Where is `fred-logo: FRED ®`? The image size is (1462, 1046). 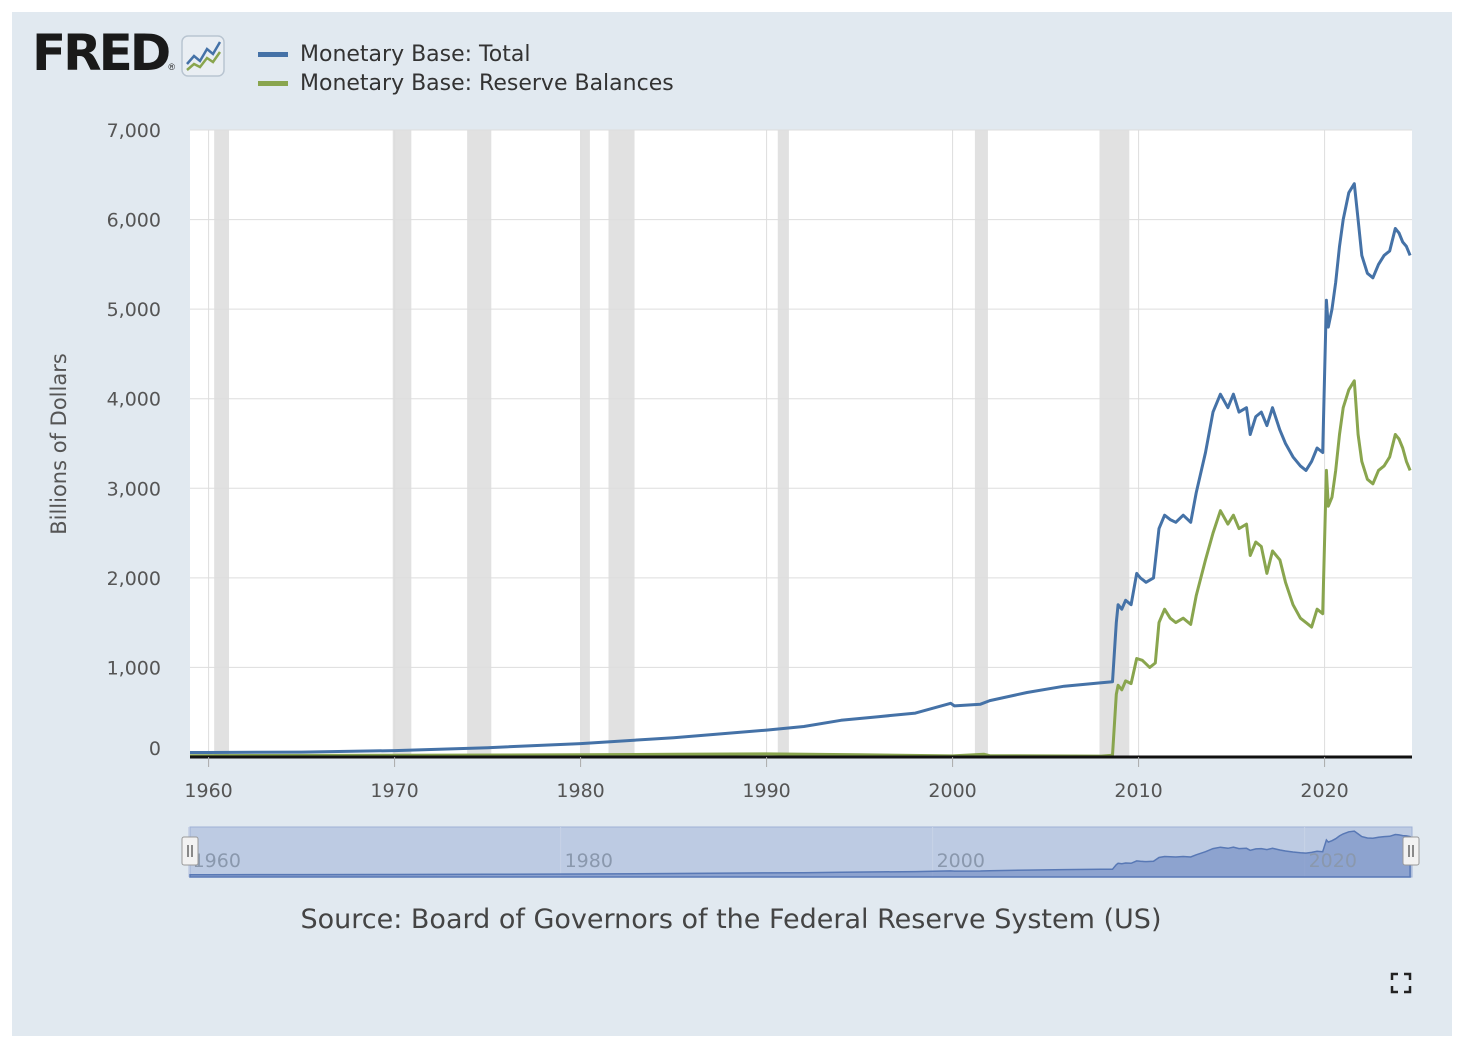
fred-logo: FRED ® is located at coordinates (128, 53).